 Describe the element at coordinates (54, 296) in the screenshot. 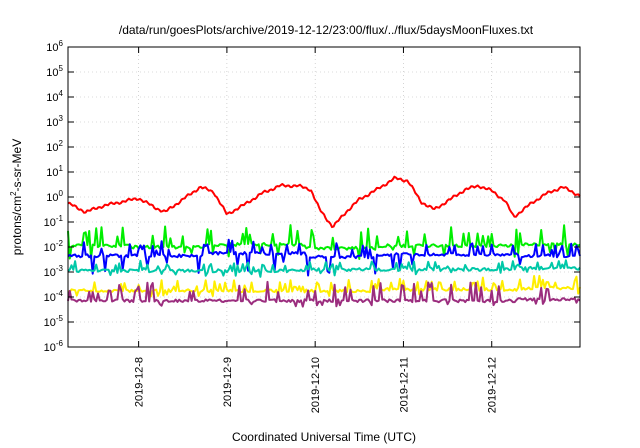

I see `y-tick-label: 10⁻⁴` at that location.